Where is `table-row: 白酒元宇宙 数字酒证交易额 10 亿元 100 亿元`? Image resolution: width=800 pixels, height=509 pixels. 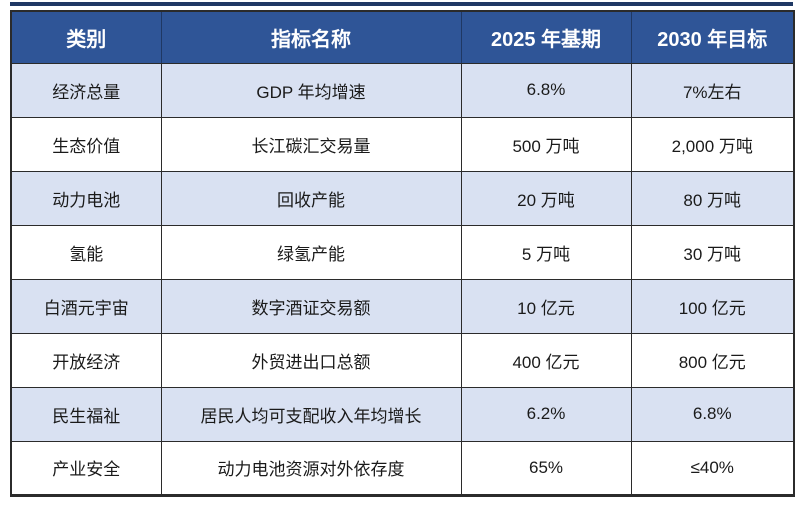 table-row: 白酒元宇宙 数字酒证交易额 10 亿元 100 亿元 is located at coordinates (402, 306).